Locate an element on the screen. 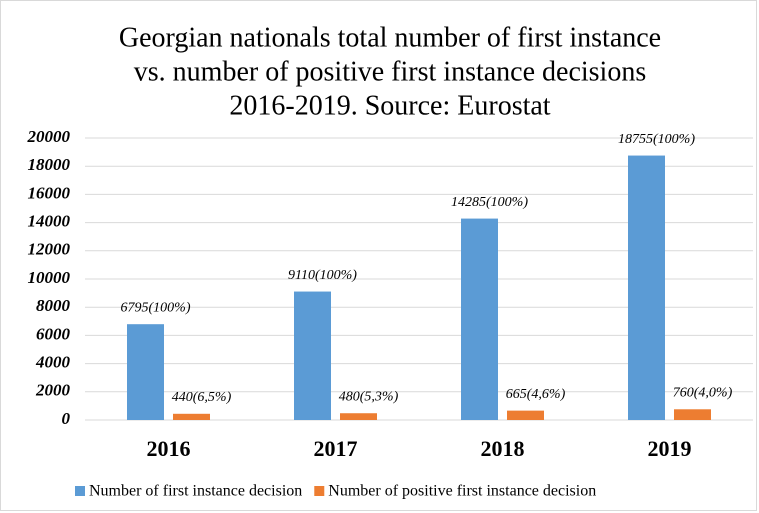 Image resolution: width=759 pixels, height=513 pixels. data-label: 9110(100%) is located at coordinates (322, 275).